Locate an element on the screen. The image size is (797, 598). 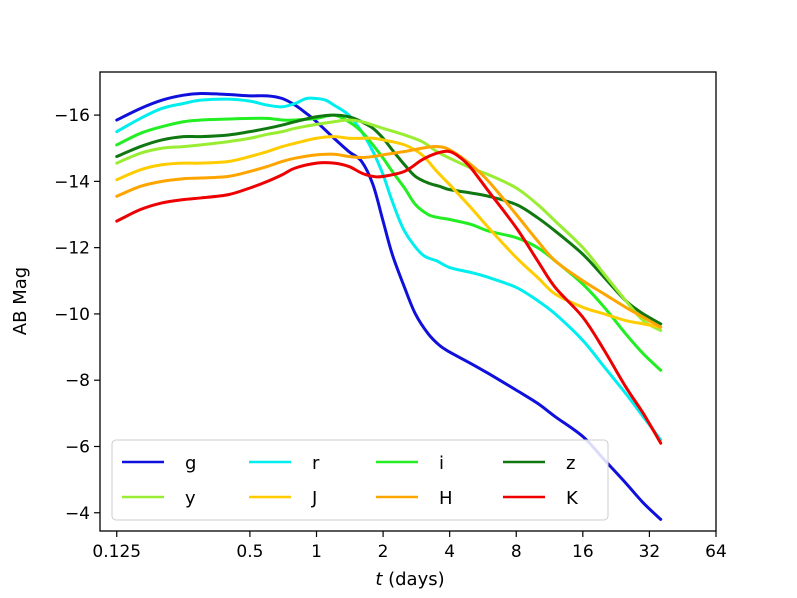
y-tick-label: −16 is located at coordinates (72, 116).